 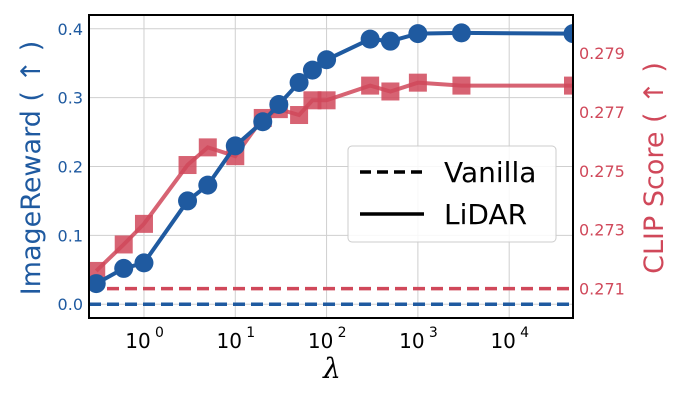 What do you see at coordinates (602, 289) in the screenshot?
I see `right-tick-label: 0.271` at bounding box center [602, 289].